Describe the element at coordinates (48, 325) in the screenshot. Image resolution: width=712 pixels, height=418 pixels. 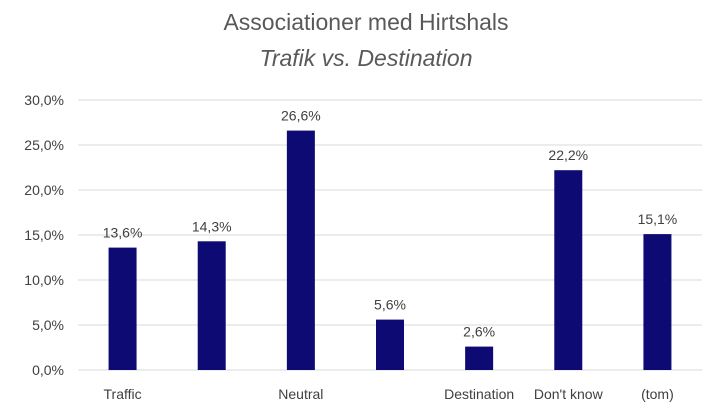
I see `y-tick-label: 5,0%` at that location.